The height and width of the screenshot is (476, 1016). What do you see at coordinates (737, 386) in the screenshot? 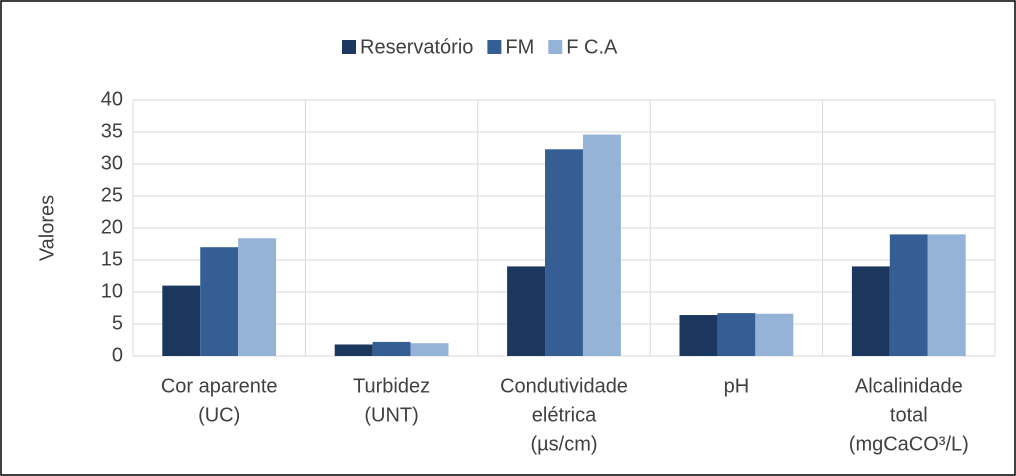
I see `x-tick-label: pH` at bounding box center [737, 386].